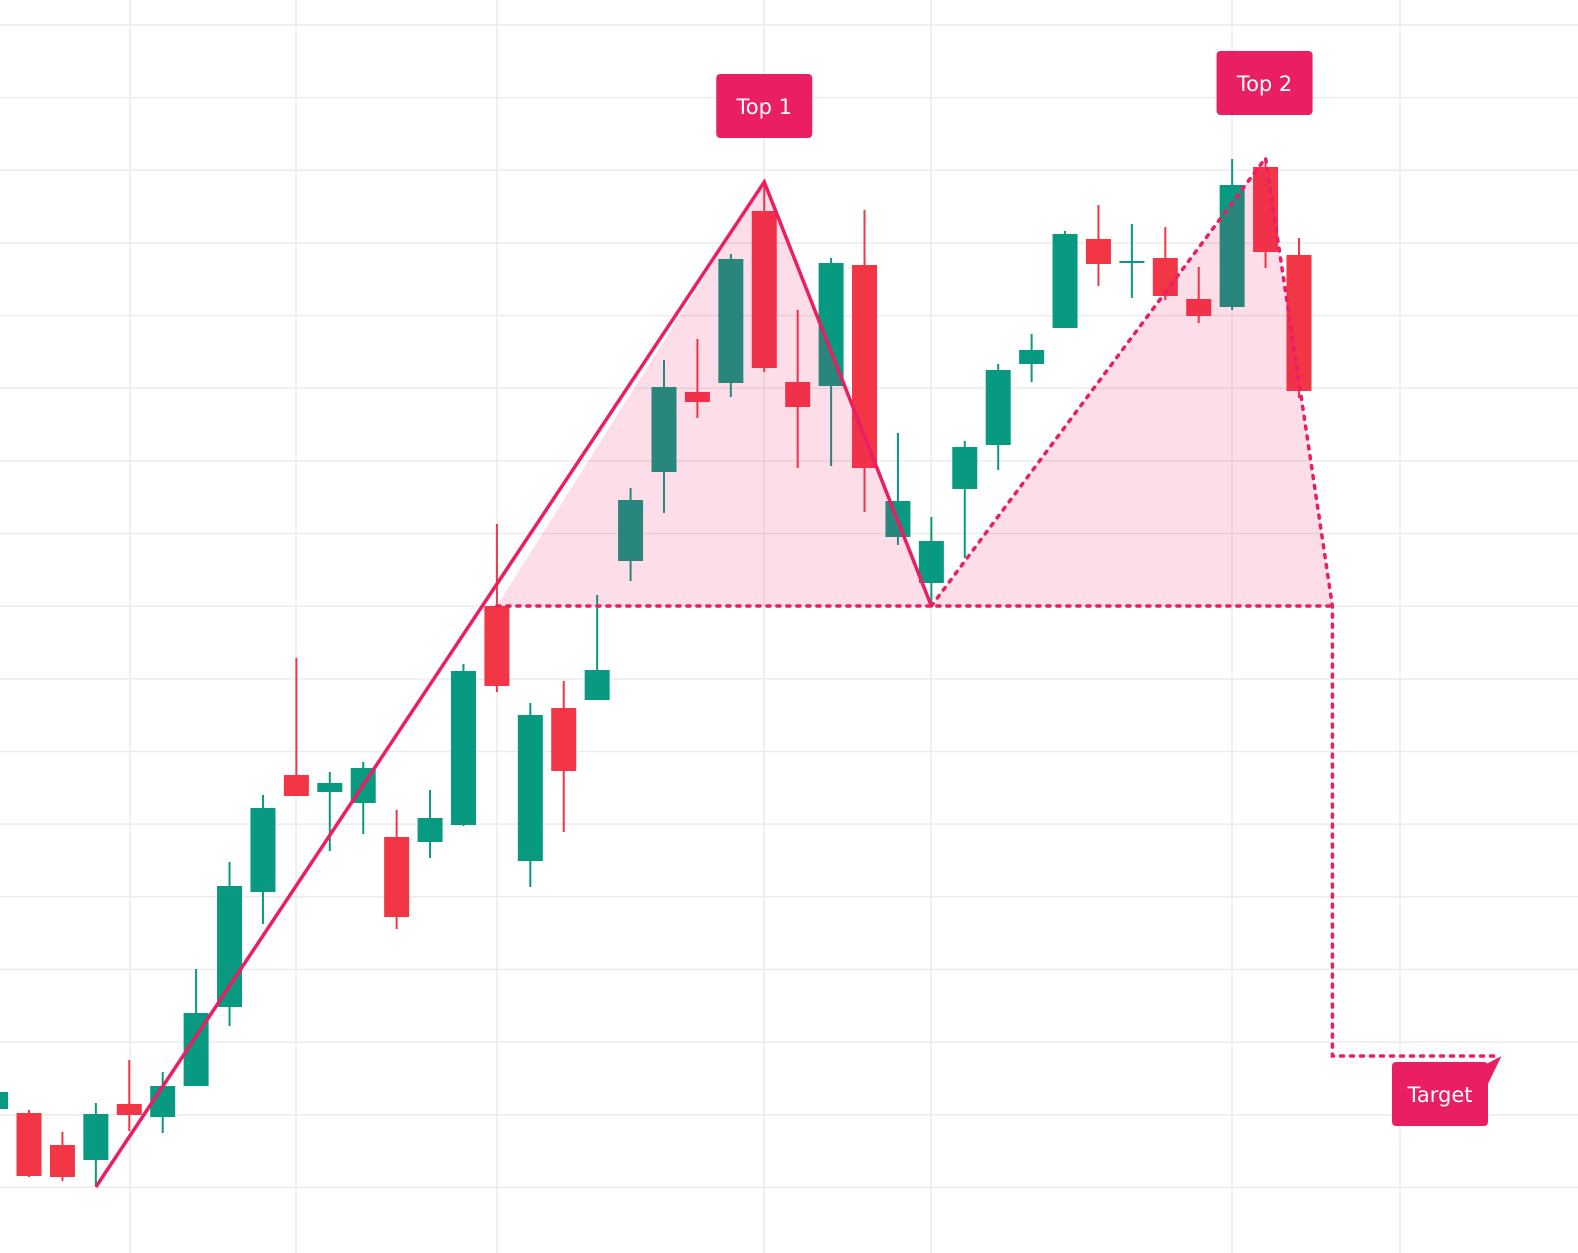 The width and height of the screenshot is (1578, 1253). I want to click on top2-label-text: Top 2, so click(1264, 84).